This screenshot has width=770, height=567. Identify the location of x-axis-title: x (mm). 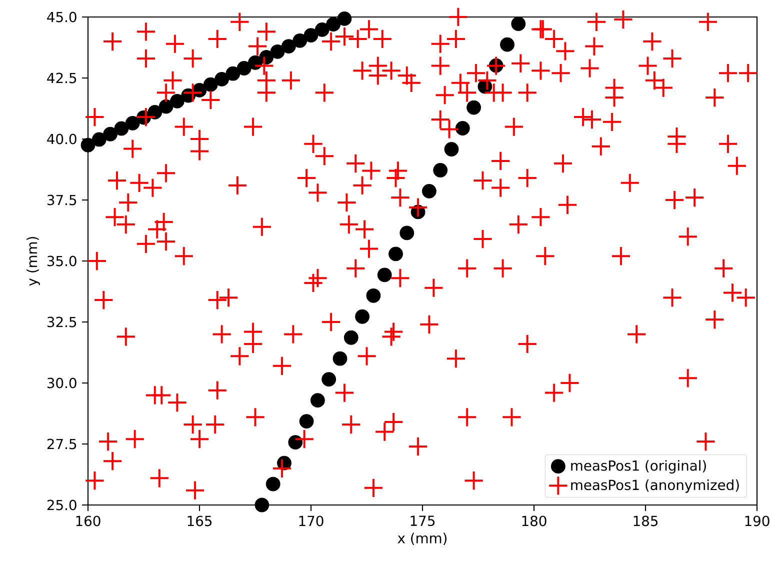
(422, 539).